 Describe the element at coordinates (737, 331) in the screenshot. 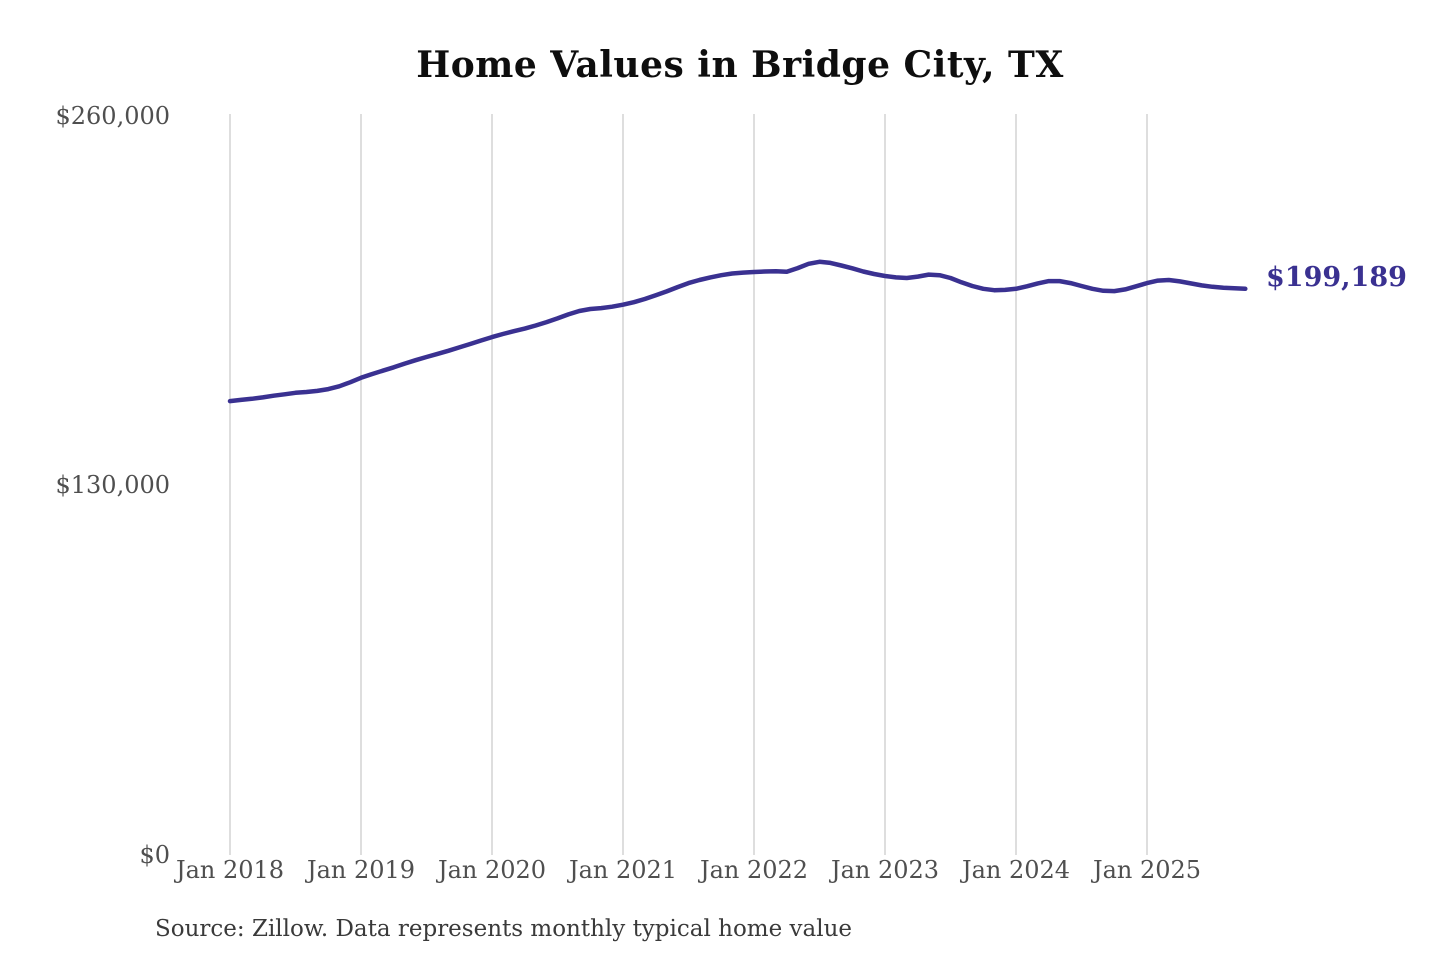

I see `home-value-line` at that location.